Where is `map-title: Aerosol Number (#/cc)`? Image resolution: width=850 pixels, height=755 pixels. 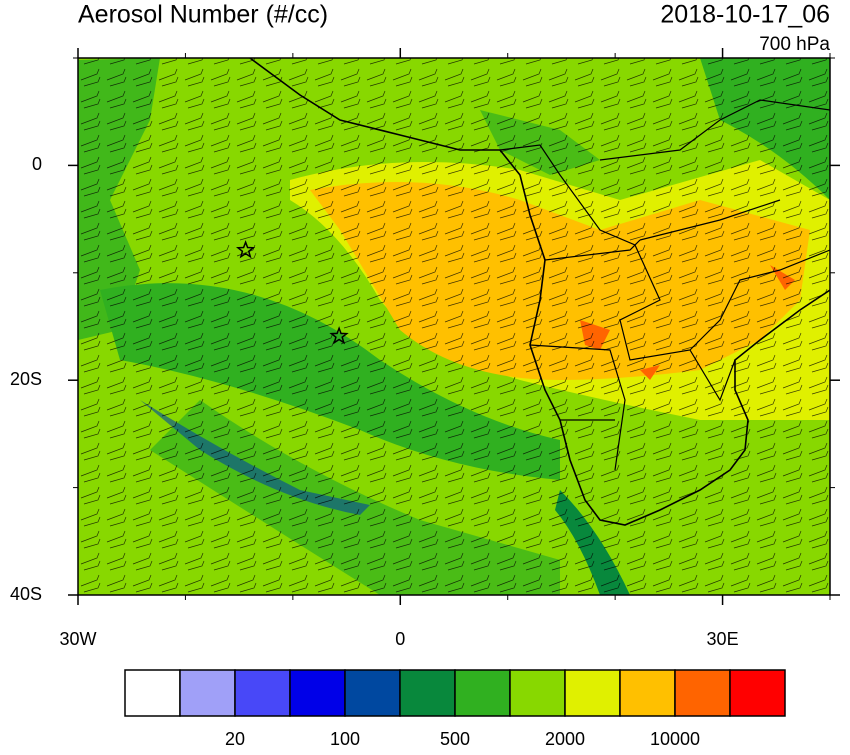 map-title: Aerosol Number (#/cc) is located at coordinates (203, 15).